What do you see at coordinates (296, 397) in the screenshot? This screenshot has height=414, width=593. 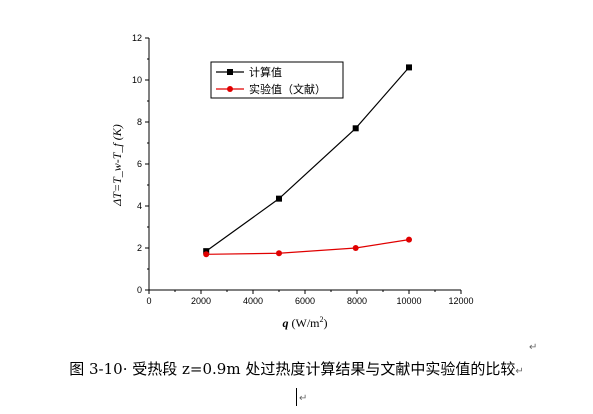 I see `text-cursor` at bounding box center [296, 397].